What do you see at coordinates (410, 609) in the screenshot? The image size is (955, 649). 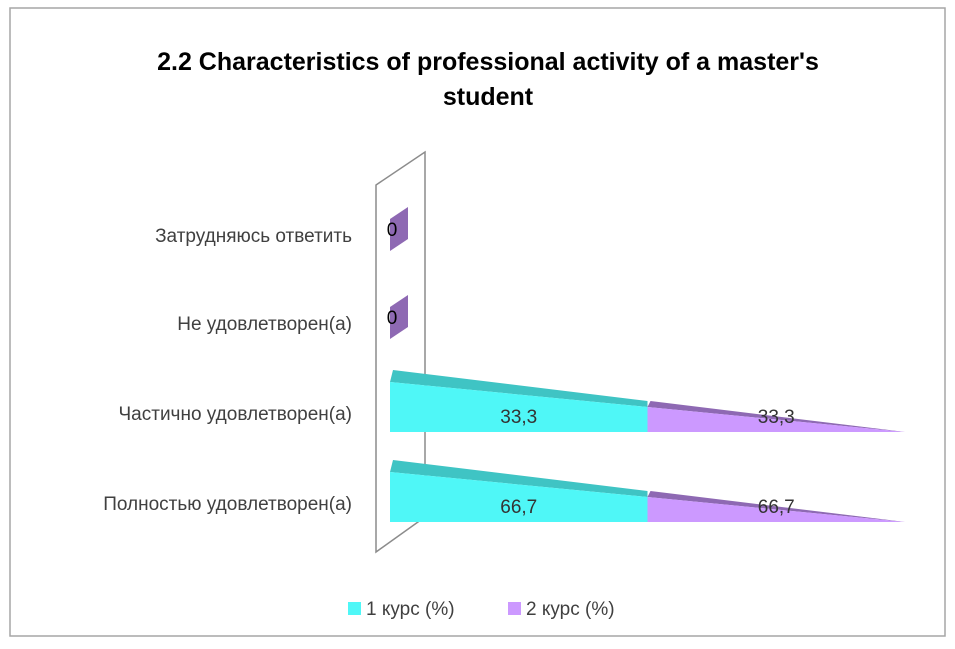 I see `legend-label: 1 курс (%)` at bounding box center [410, 609].